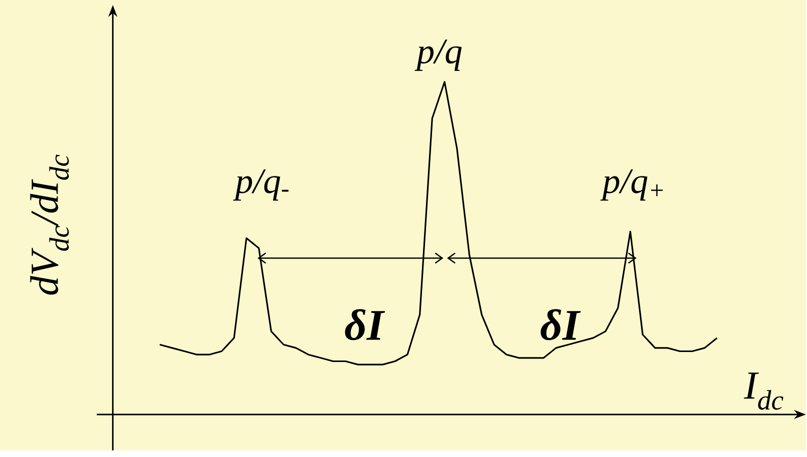 This screenshot has width=807, height=457. Describe the element at coordinates (260, 184) in the screenshot. I see `annotation: p/q$_{-}$` at that location.